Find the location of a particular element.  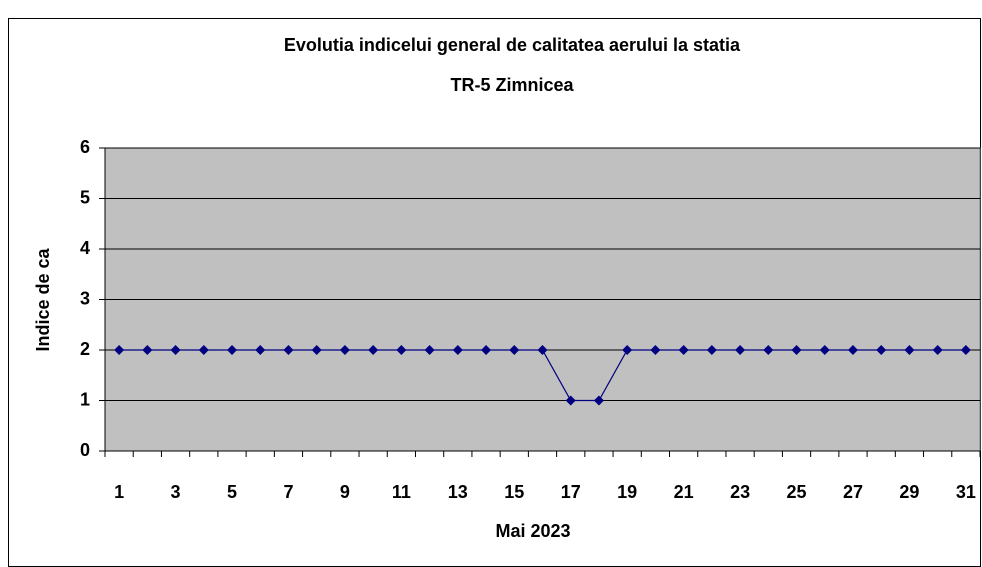

y-tick-label: 6 is located at coordinates (85, 147).